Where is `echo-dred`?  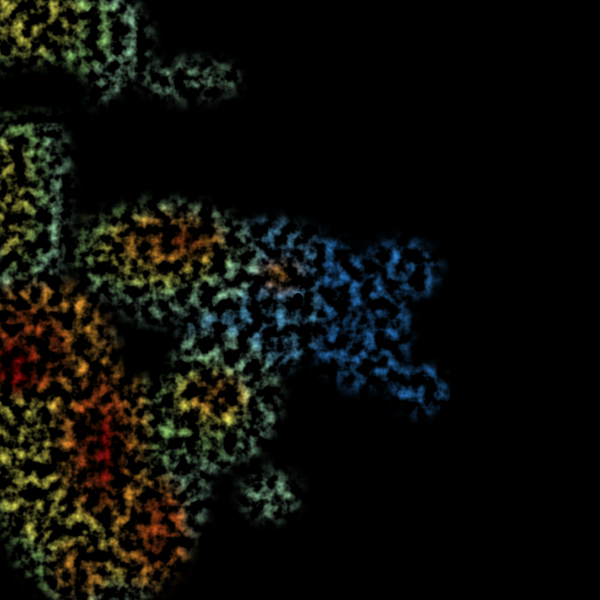 echo-dred is located at coordinates (60, 415).